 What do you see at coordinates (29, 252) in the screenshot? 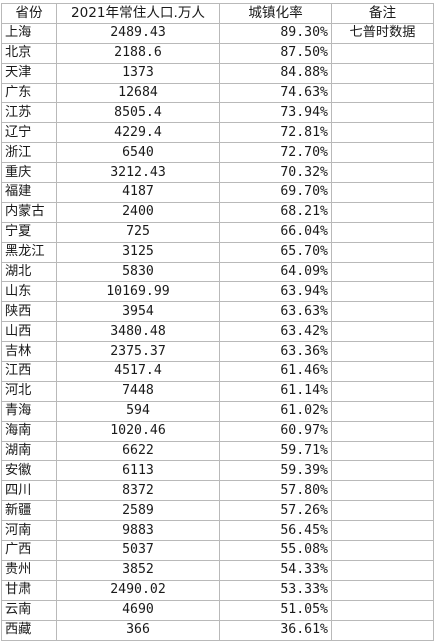
I see `cell-province: 黑龙江` at bounding box center [29, 252].